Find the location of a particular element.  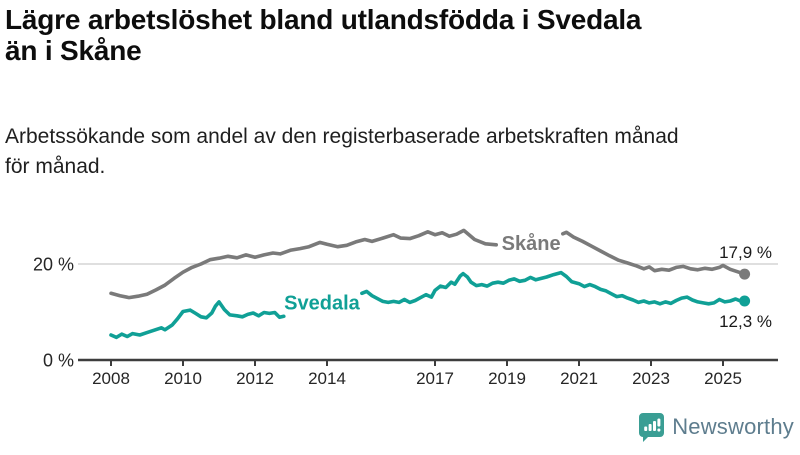

chart-title-line-2: än i Skåne is located at coordinates (73, 50).